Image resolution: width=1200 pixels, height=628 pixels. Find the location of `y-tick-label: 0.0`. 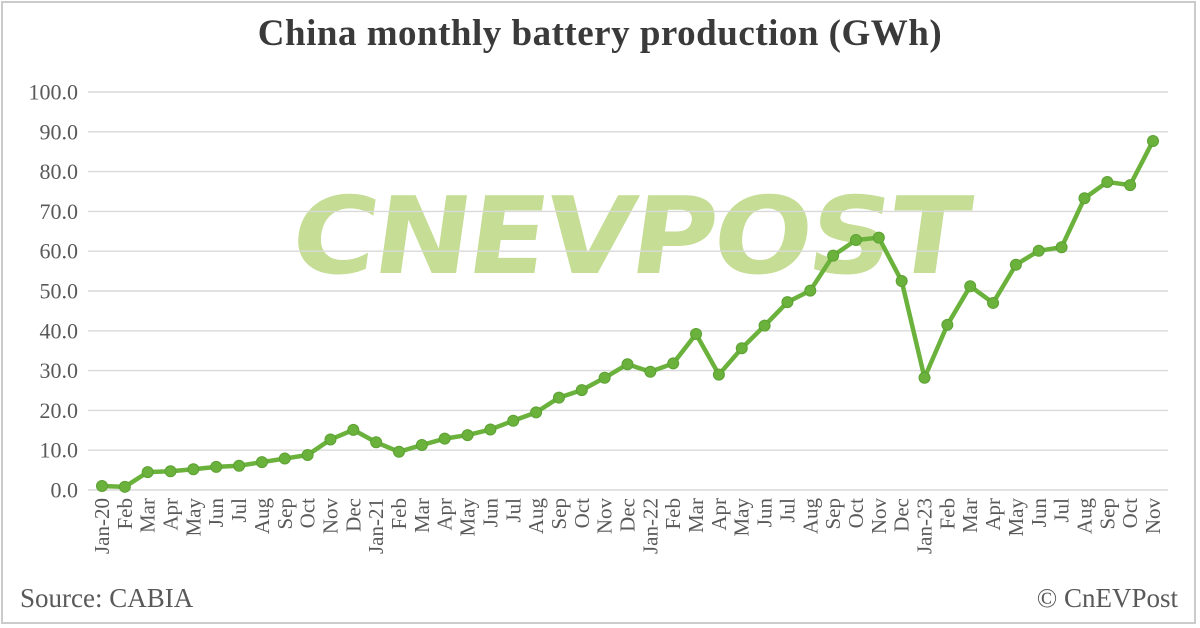

y-tick-label: 0.0 is located at coordinates (65, 490).